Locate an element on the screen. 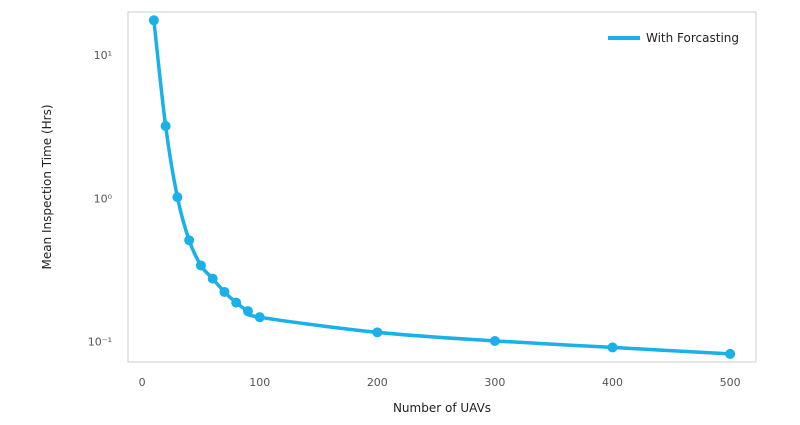 The image size is (800, 425). y-tick-labels: 10⁻¹ 10⁰ 10¹ is located at coordinates (100, 198).